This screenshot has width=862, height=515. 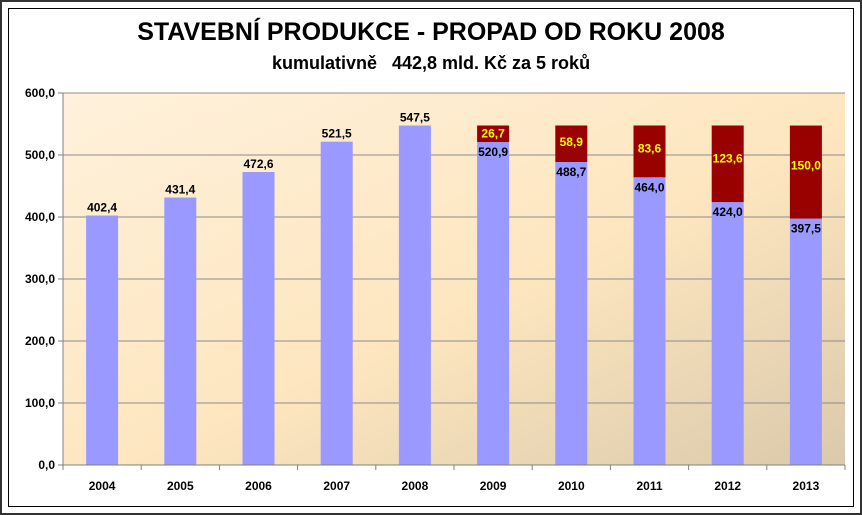 What do you see at coordinates (806, 229) in the screenshot?
I see `data-label-production: 397,5` at bounding box center [806, 229].